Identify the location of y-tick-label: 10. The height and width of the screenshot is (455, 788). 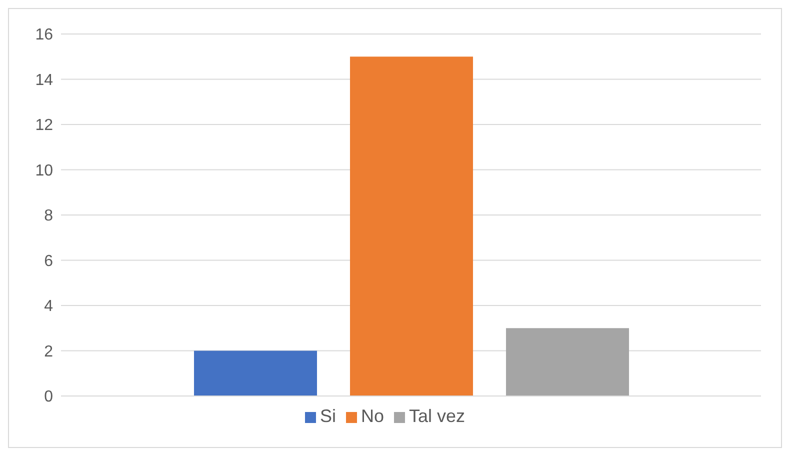
(44, 171).